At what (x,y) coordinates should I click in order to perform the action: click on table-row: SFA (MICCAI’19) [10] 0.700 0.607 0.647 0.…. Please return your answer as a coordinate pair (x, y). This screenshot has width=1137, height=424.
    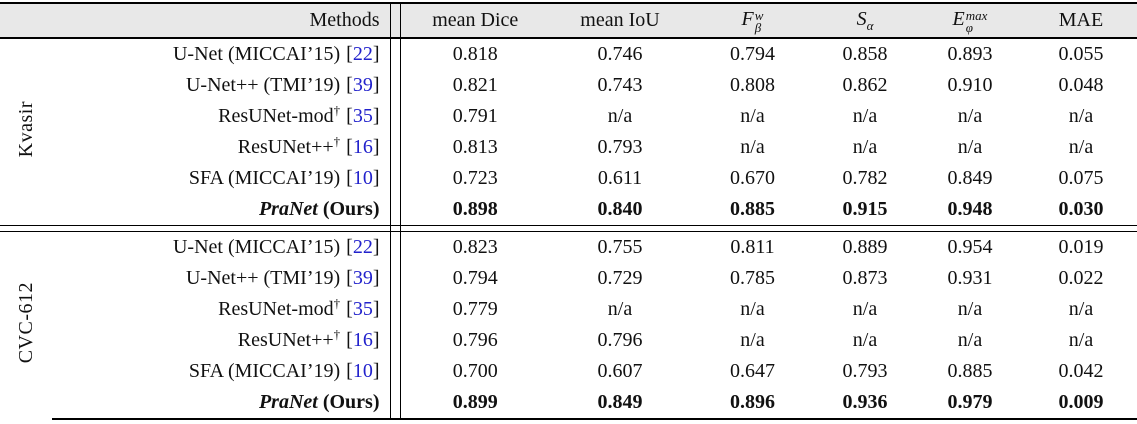
    Looking at the image, I should click on (568, 371).